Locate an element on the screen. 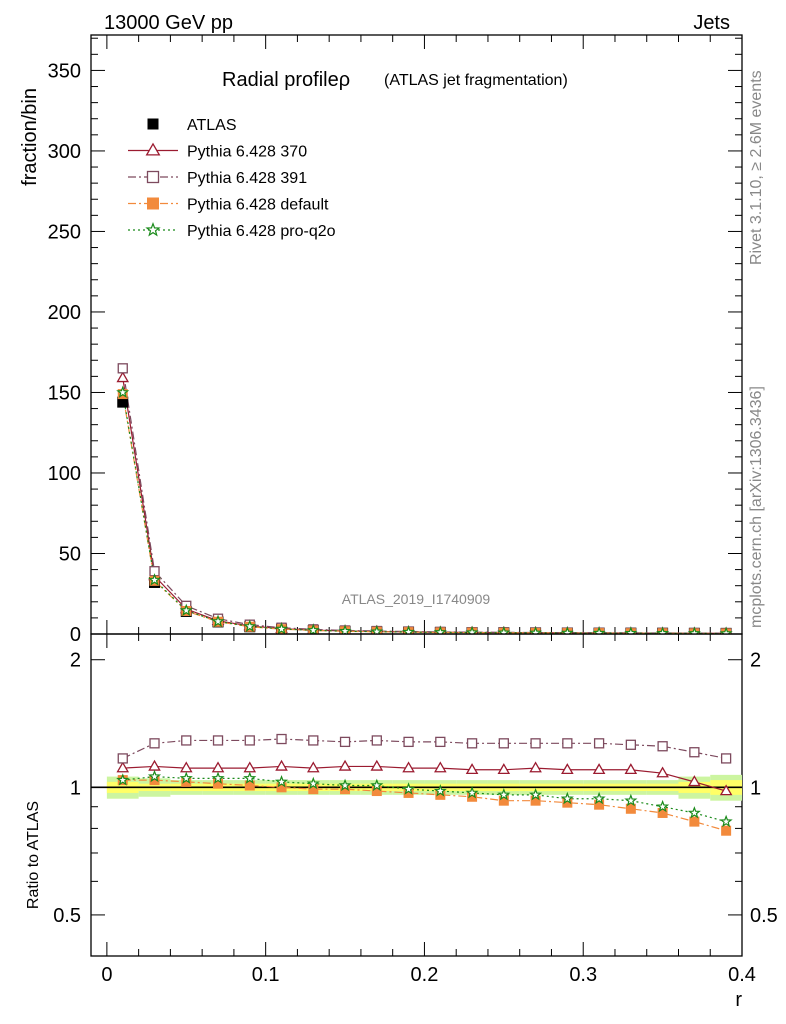 This screenshot has width=786, height=1024. ratio-y-tick-label-right: 2 is located at coordinates (755, 661).